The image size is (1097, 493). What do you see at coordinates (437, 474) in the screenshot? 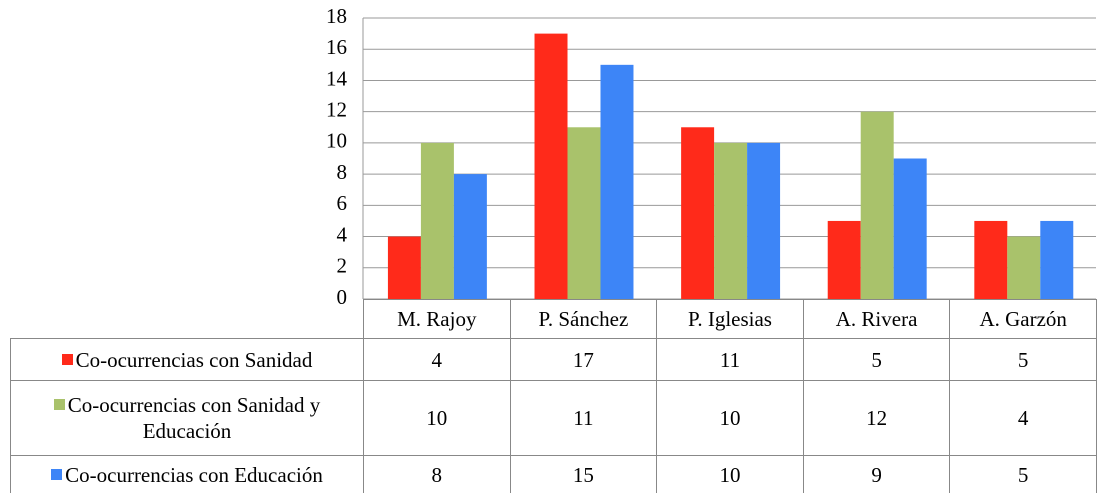
I see `value-cell: 8` at bounding box center [437, 474].